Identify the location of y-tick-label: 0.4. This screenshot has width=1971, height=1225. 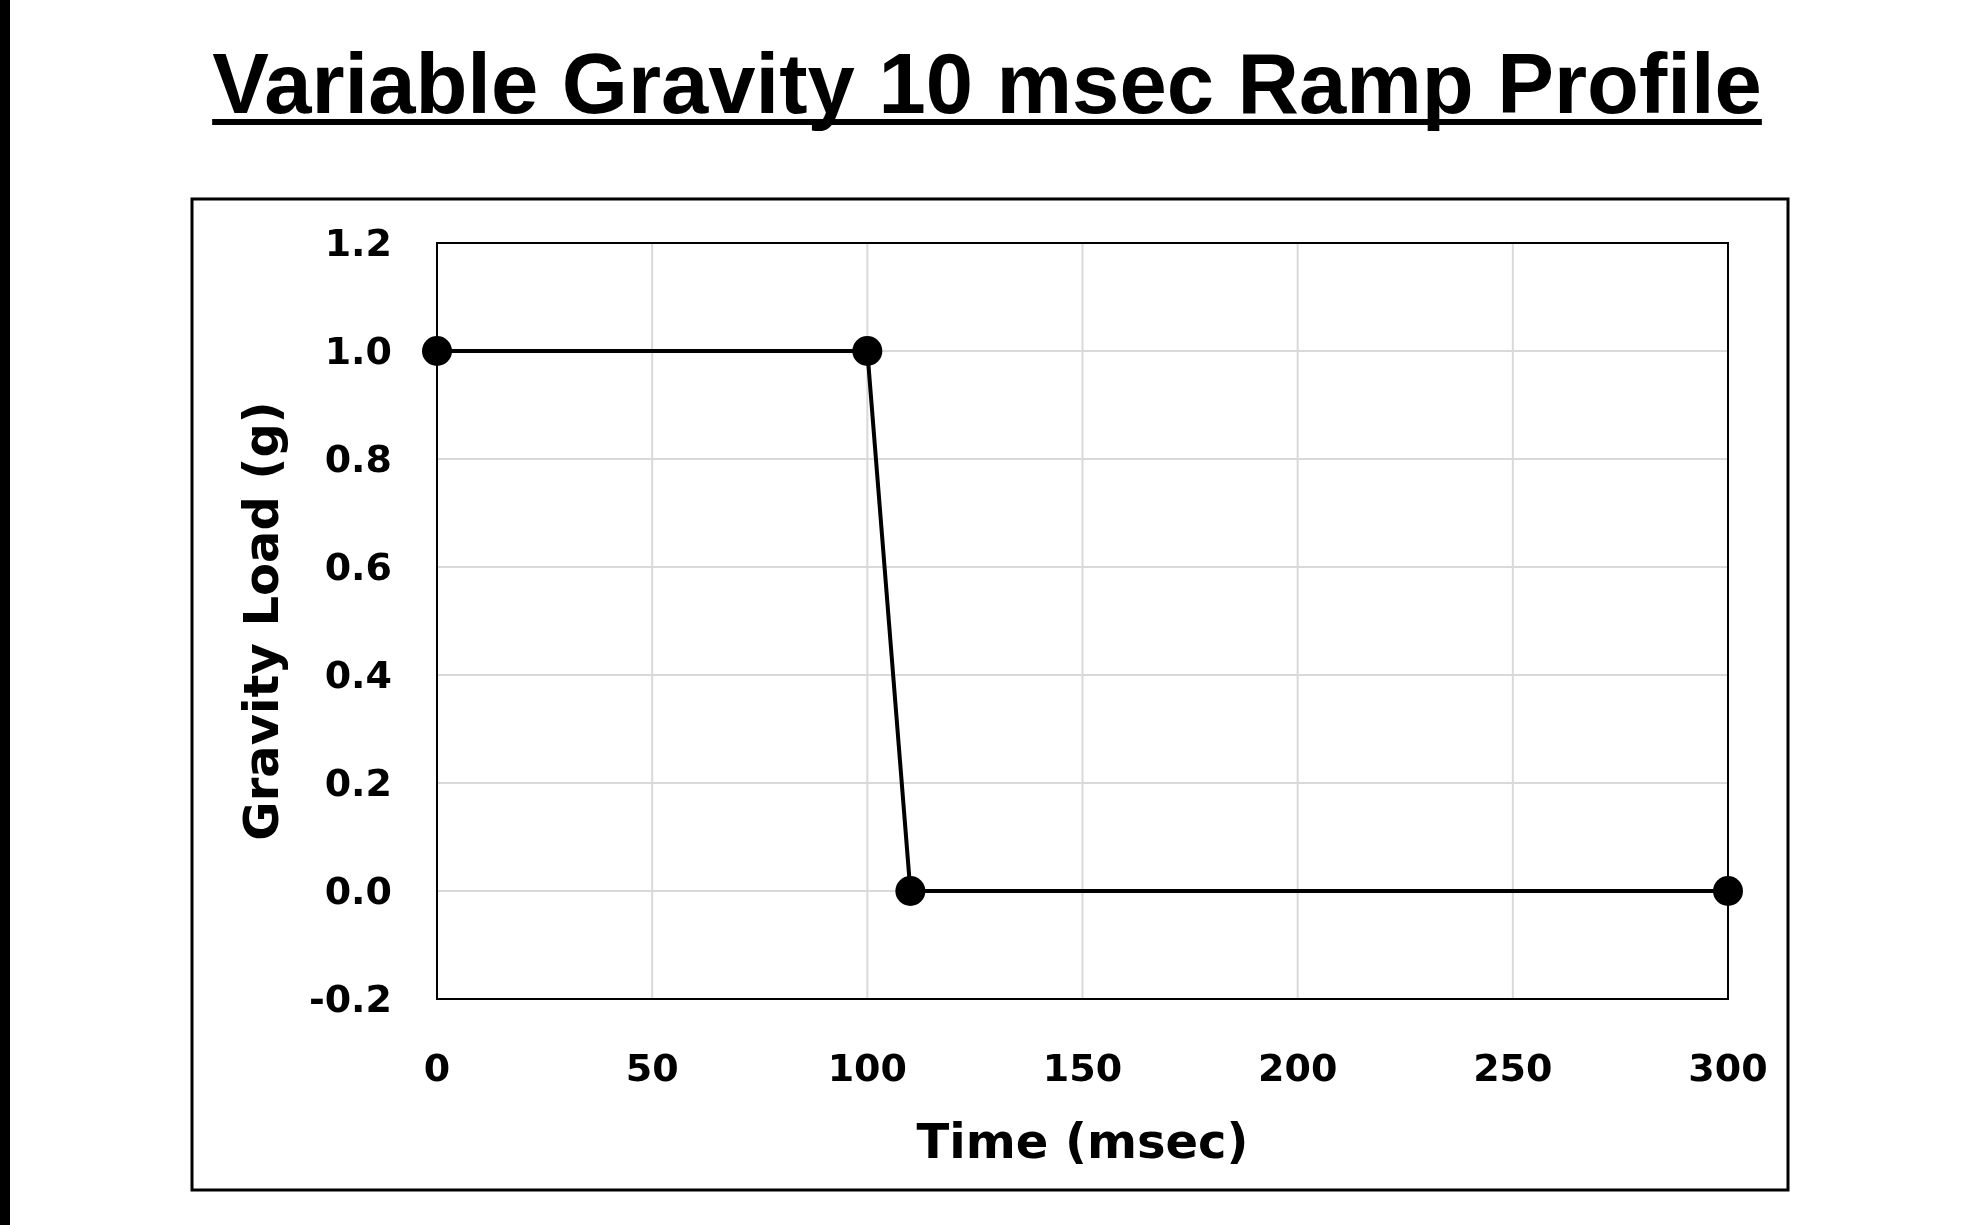
(358, 675).